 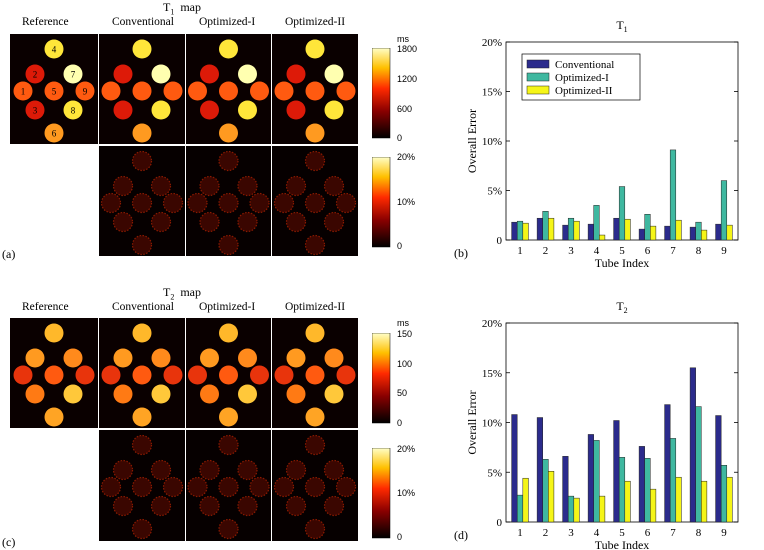 What do you see at coordinates (381, 493) in the screenshot?
I see `t2-error-colorbar` at bounding box center [381, 493].